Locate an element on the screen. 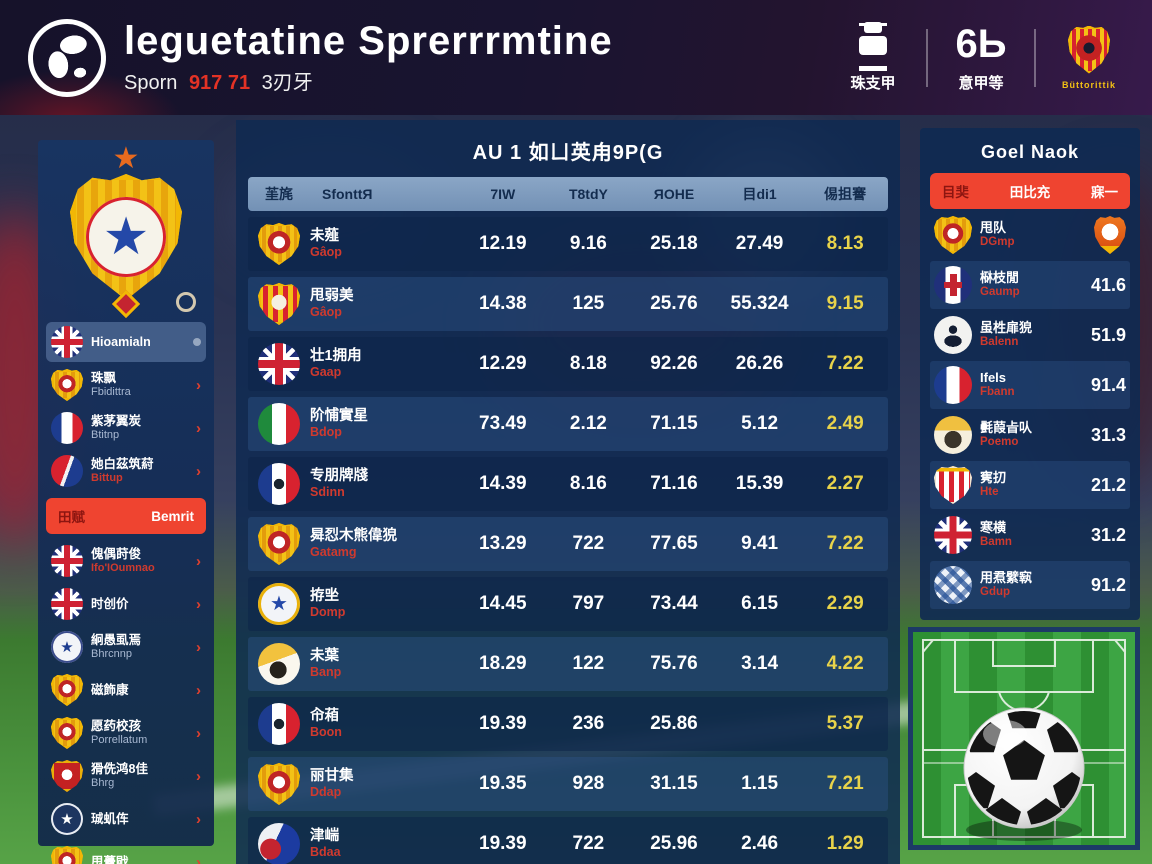 This screenshot has width=1152, height=864. team-name: 㲲葭㫖㕥 is located at coordinates (1006, 428).